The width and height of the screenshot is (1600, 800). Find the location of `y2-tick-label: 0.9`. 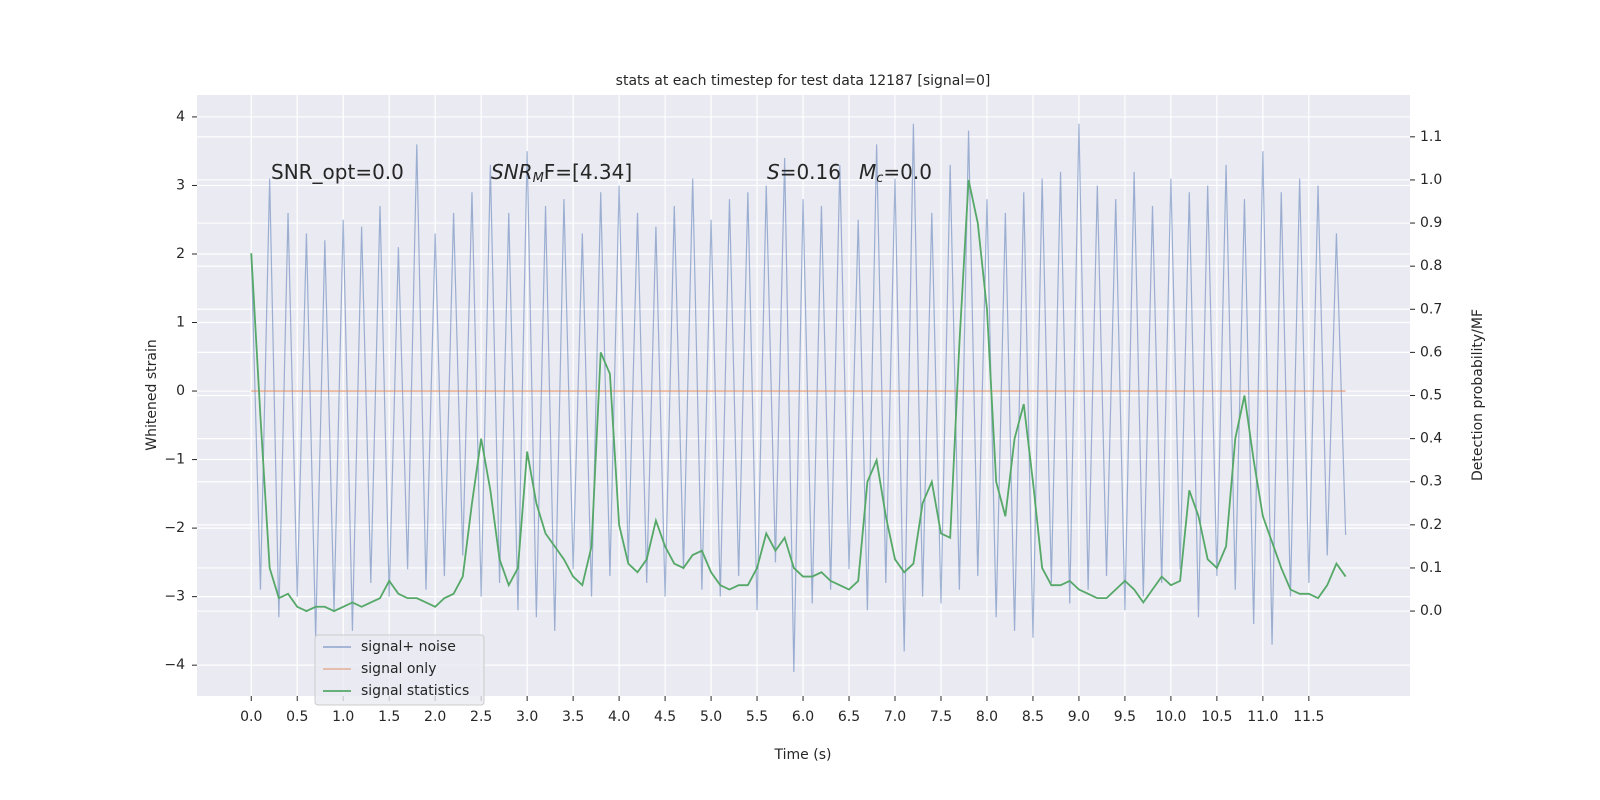

y2-tick-label: 0.9 is located at coordinates (1431, 223).